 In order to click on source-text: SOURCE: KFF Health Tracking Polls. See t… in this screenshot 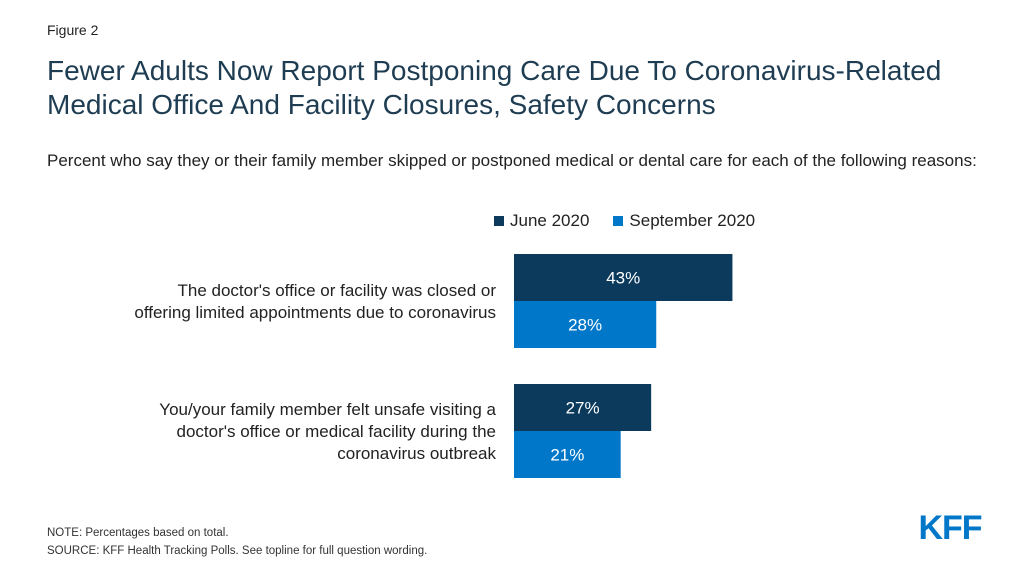, I will do `click(237, 551)`.